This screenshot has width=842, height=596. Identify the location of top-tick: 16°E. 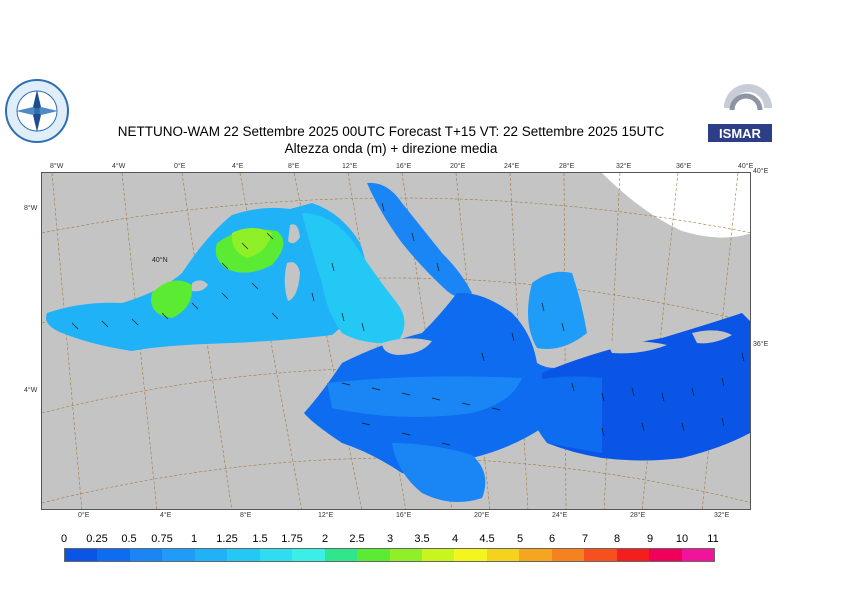
(404, 166).